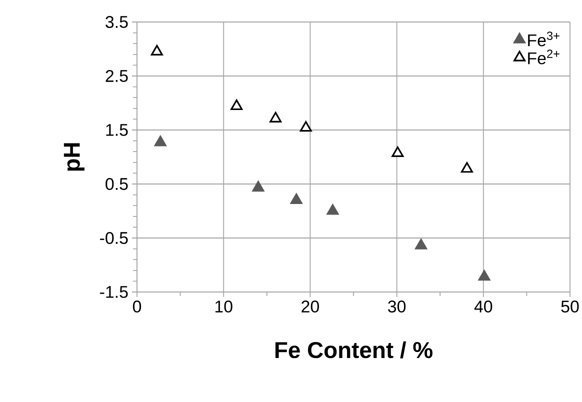  I want to click on legend-label: Fe$^{3+}$, so click(544, 39).